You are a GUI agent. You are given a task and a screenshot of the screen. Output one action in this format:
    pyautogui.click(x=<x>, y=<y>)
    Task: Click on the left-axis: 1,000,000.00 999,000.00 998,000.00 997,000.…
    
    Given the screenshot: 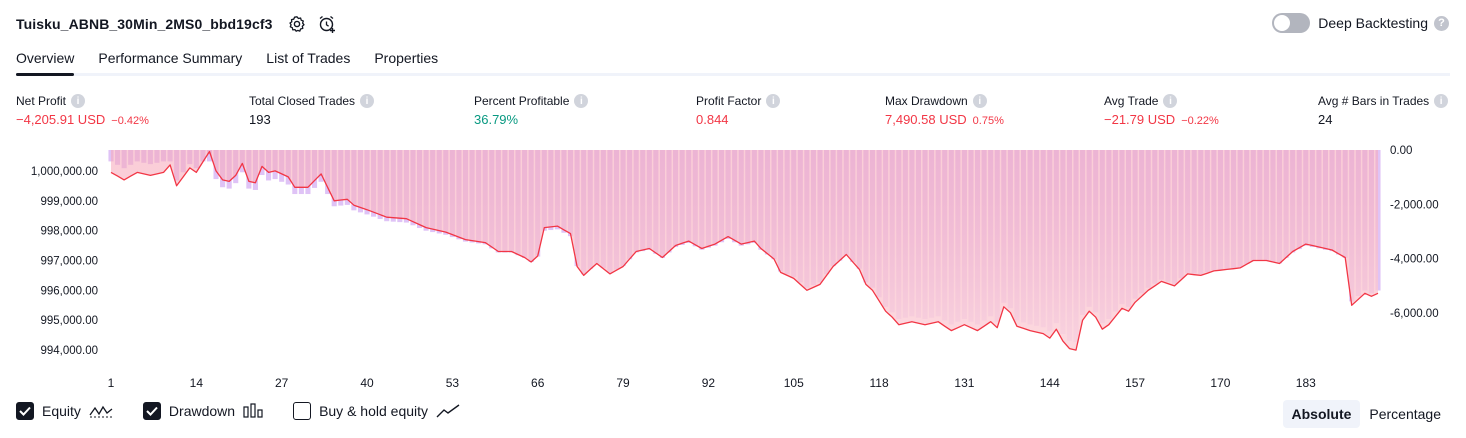 What is the action you would take?
    pyautogui.click(x=64, y=261)
    